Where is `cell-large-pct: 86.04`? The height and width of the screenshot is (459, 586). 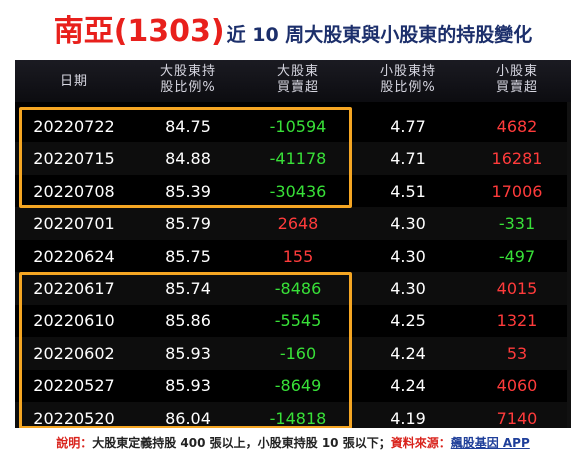
cell-large-pct: 86.04 is located at coordinates (188, 418).